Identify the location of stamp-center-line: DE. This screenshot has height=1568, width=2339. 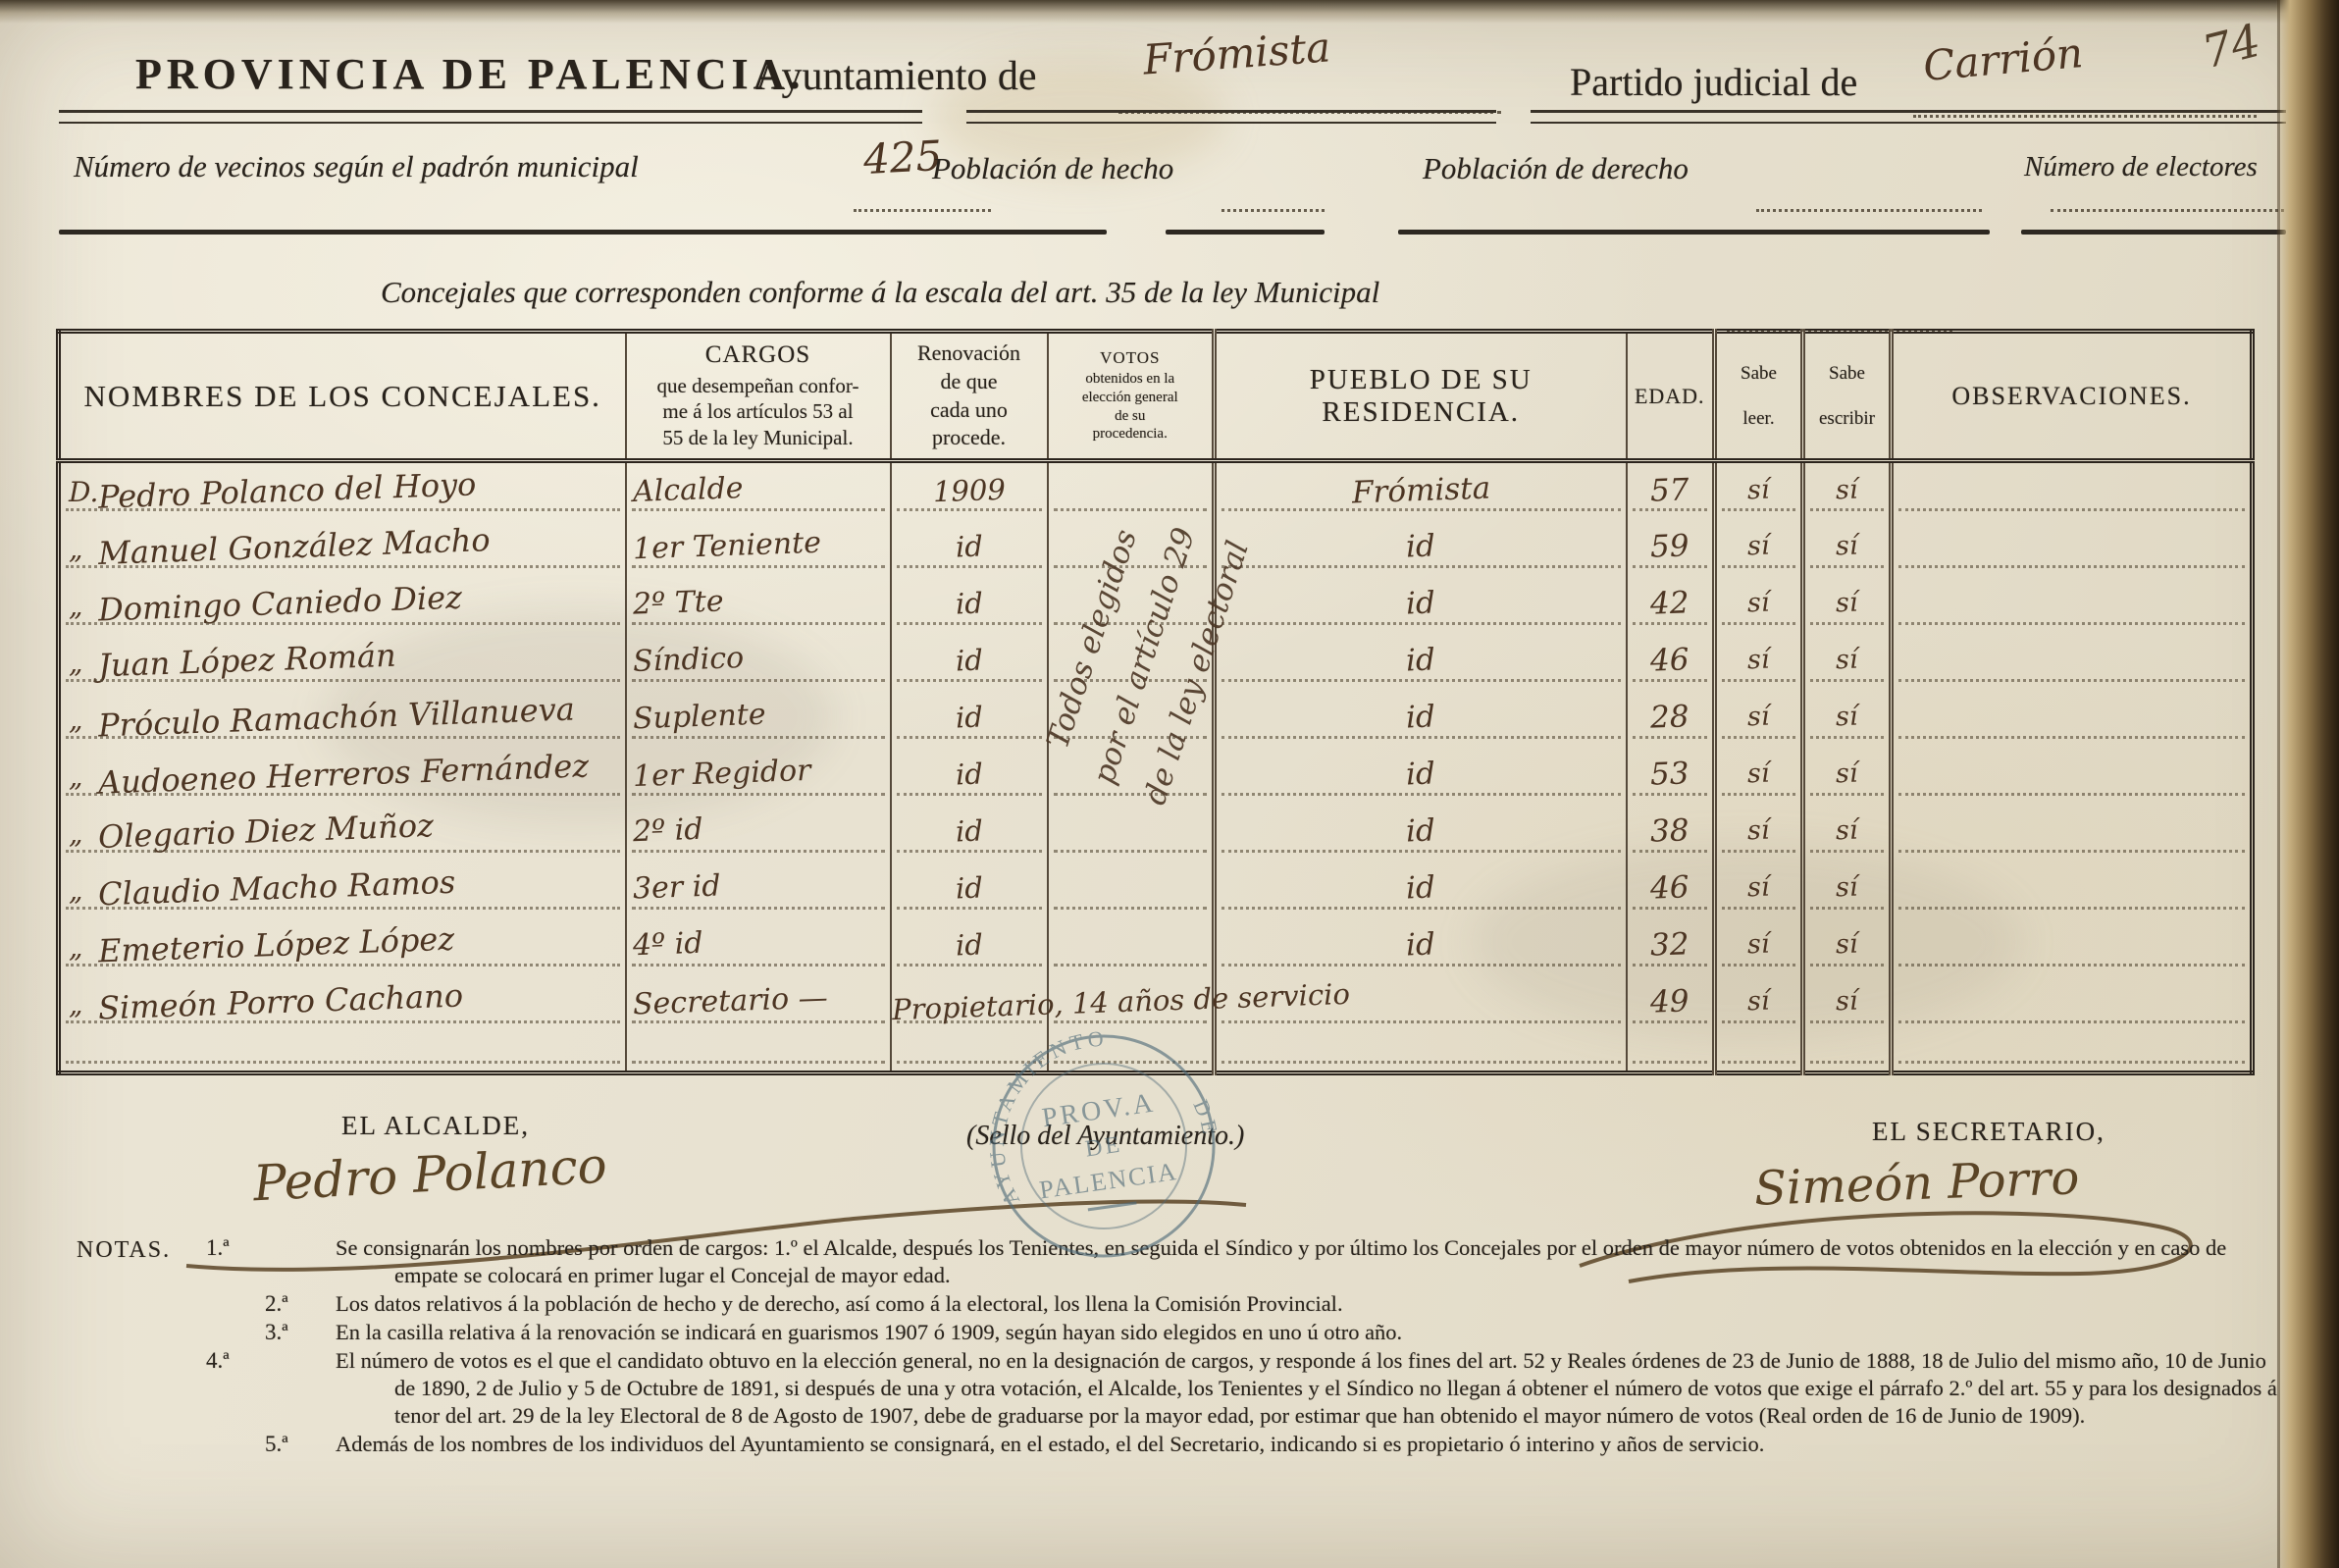
(1104, 1146).